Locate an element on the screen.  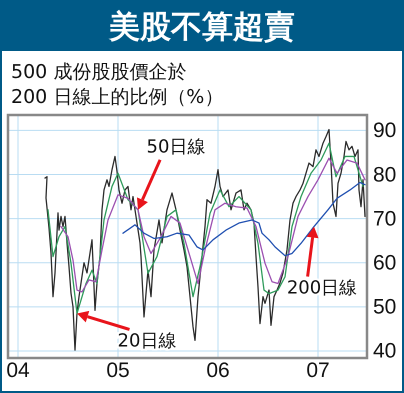
y-tick-label: 80 is located at coordinates (384, 174).